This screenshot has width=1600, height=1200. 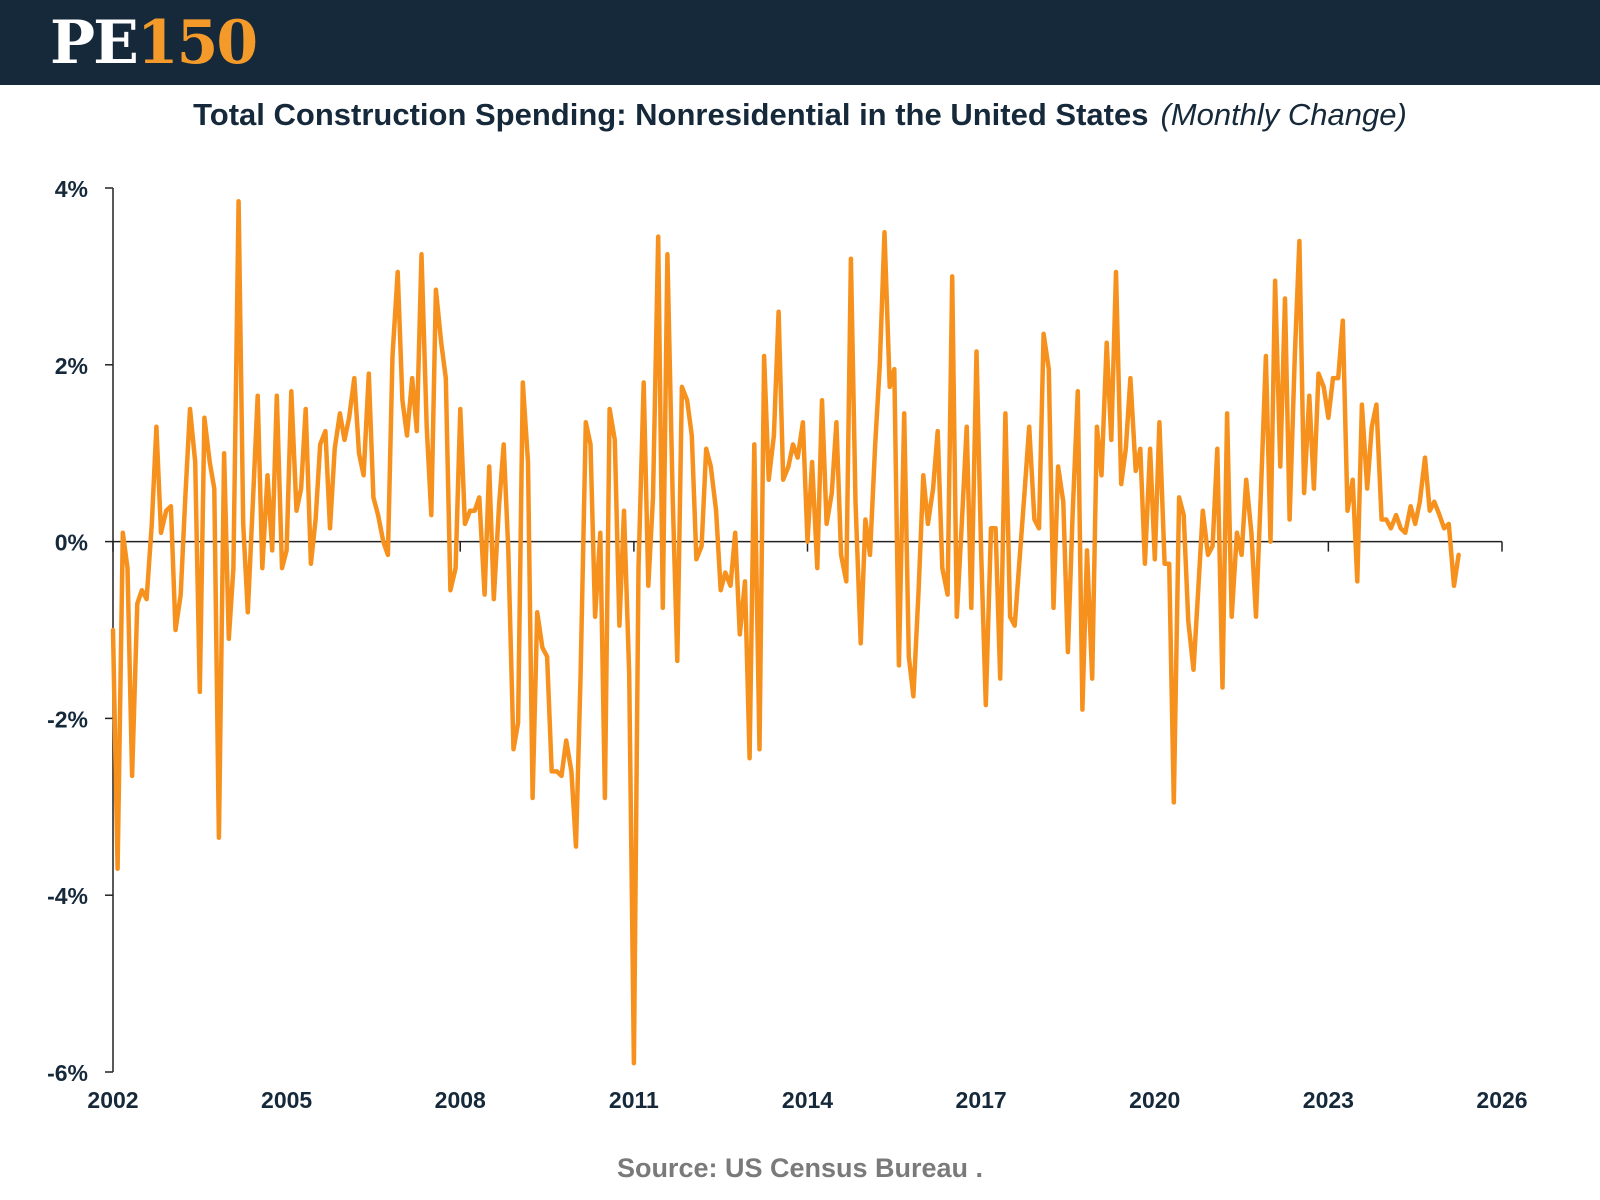 I want to click on x-tick-label: 2011, so click(x=634, y=1100).